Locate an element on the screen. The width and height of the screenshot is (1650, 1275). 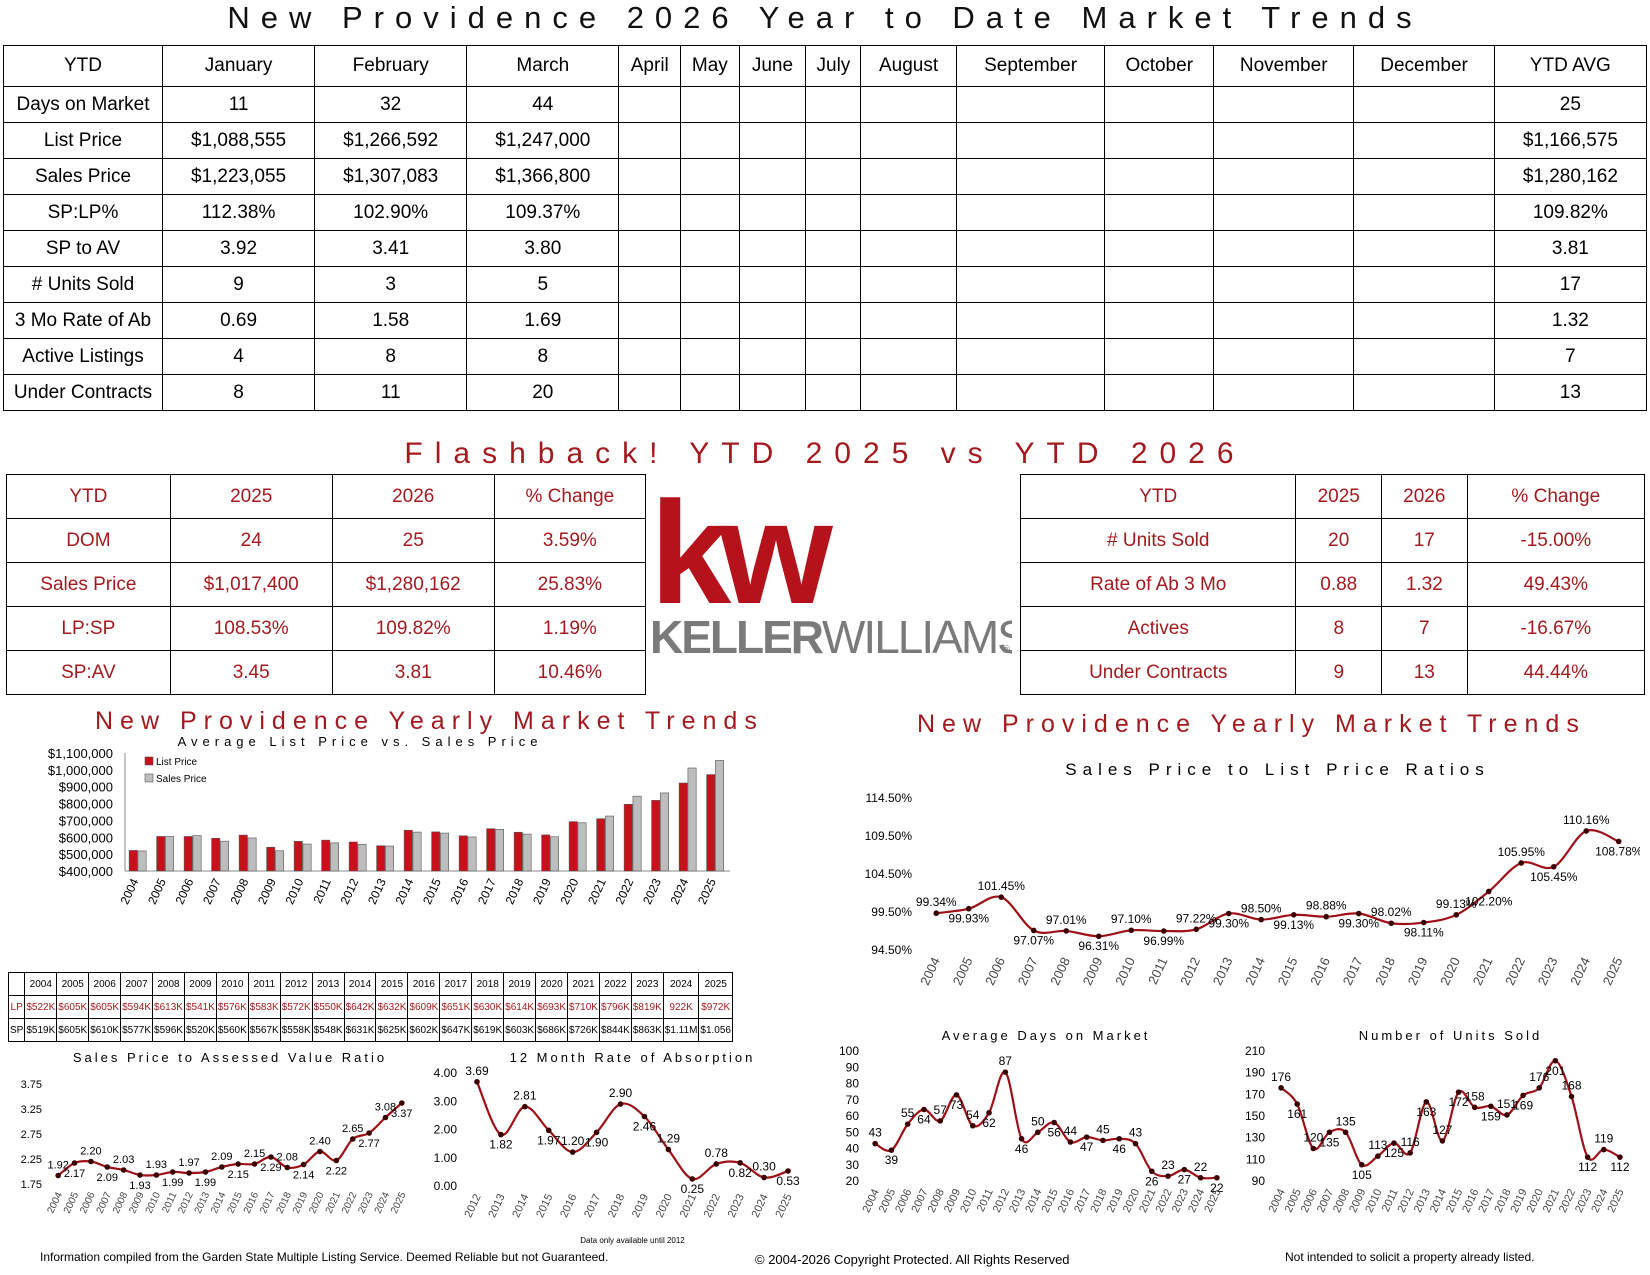
x-tick-label: 2007 is located at coordinates (212, 891).